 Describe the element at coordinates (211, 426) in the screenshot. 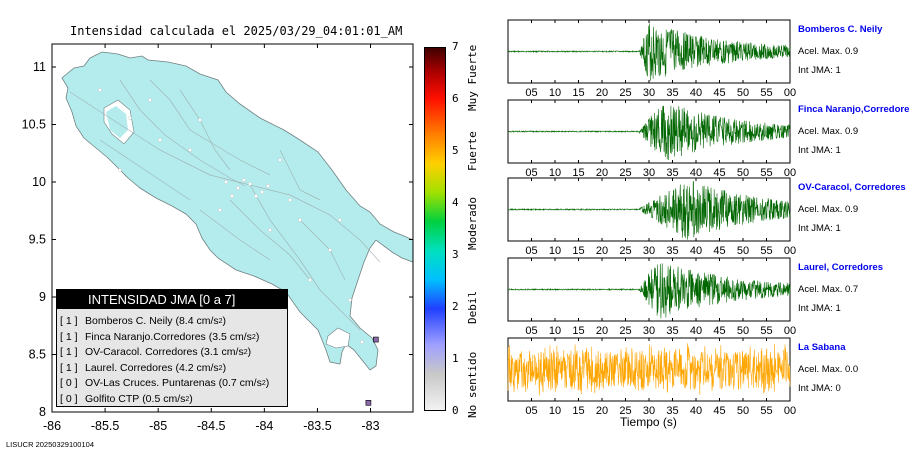

I see `map-xtick-label: -84.5` at that location.